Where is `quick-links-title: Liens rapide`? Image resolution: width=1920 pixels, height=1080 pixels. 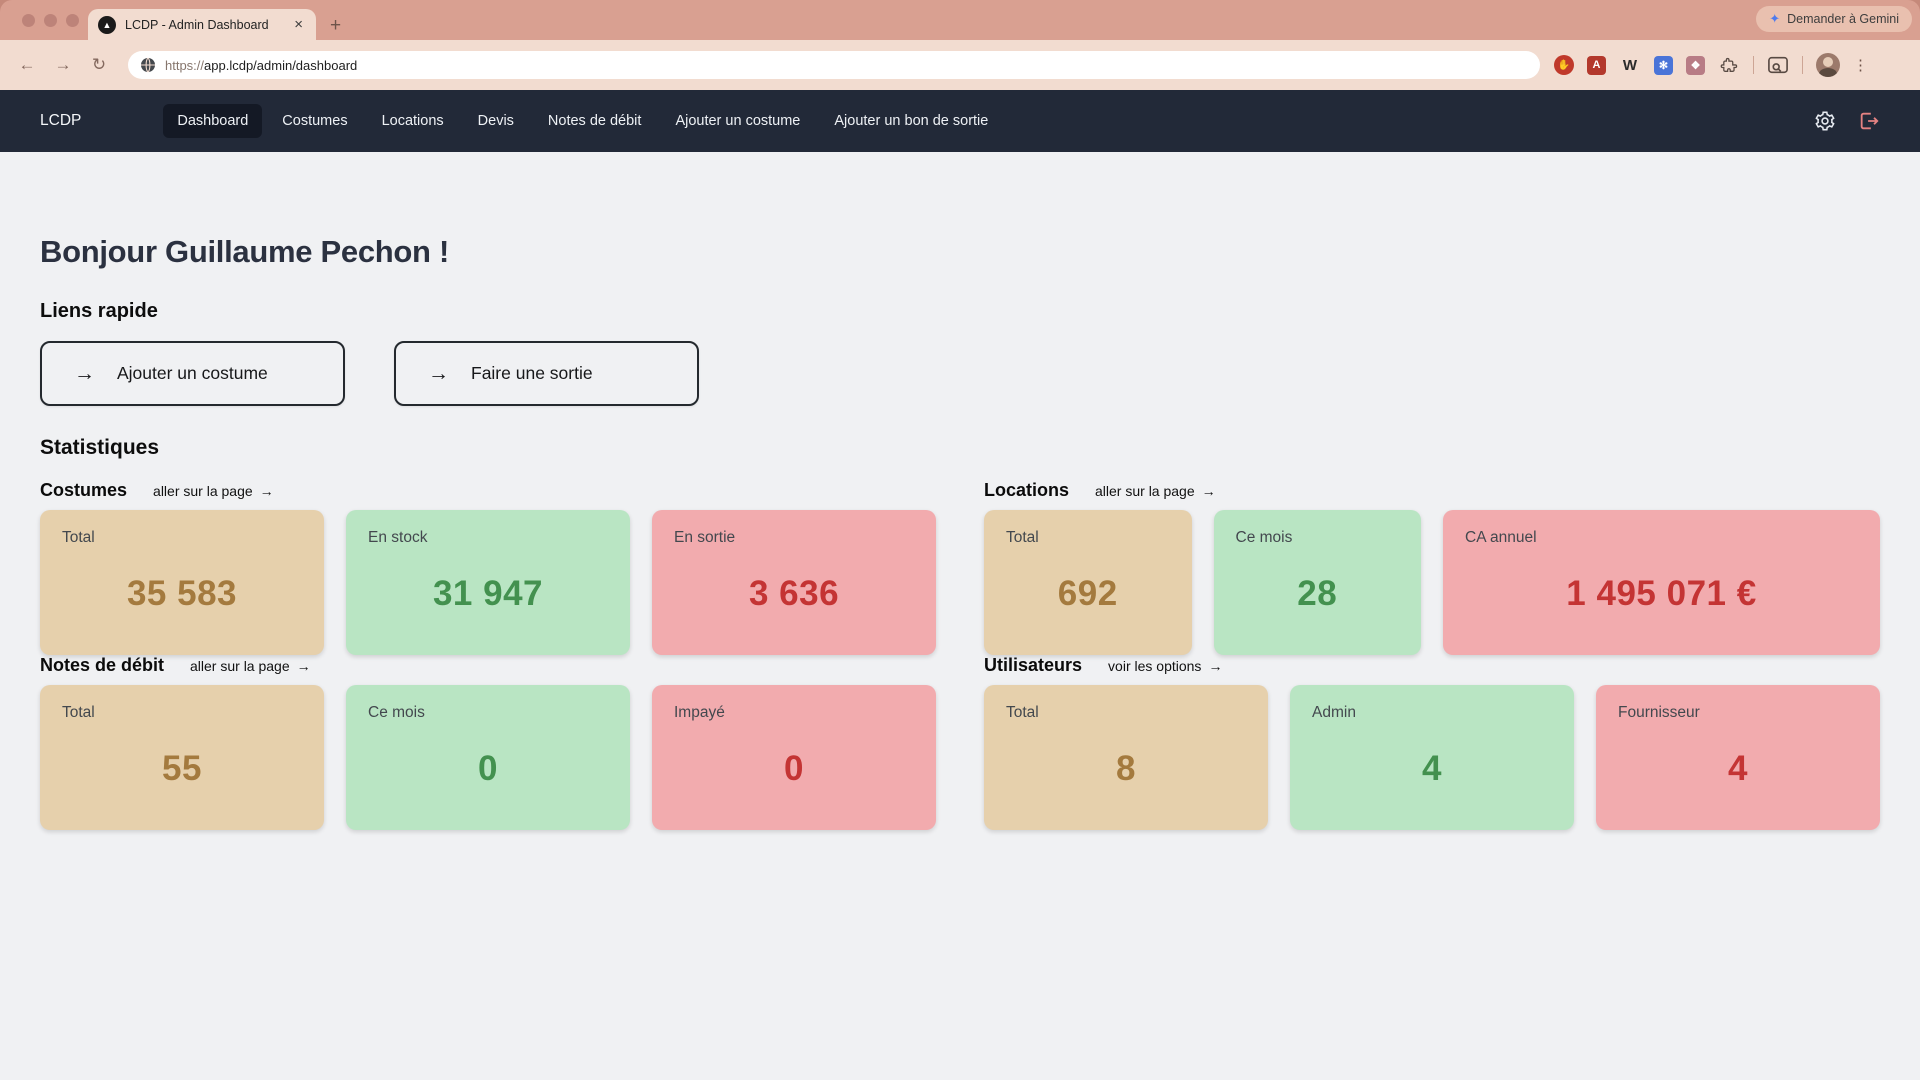 quick-links-title: Liens rapide is located at coordinates (99, 311).